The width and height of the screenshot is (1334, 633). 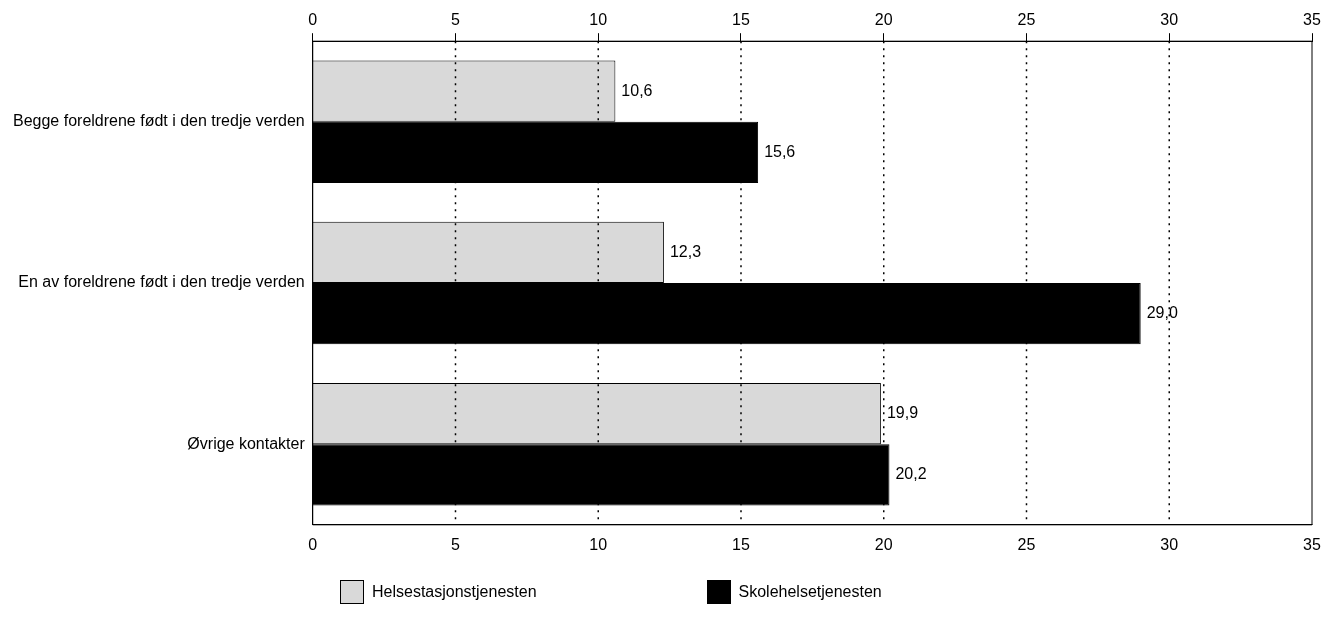 I want to click on x-tick-label: 30, so click(x=1169, y=20).